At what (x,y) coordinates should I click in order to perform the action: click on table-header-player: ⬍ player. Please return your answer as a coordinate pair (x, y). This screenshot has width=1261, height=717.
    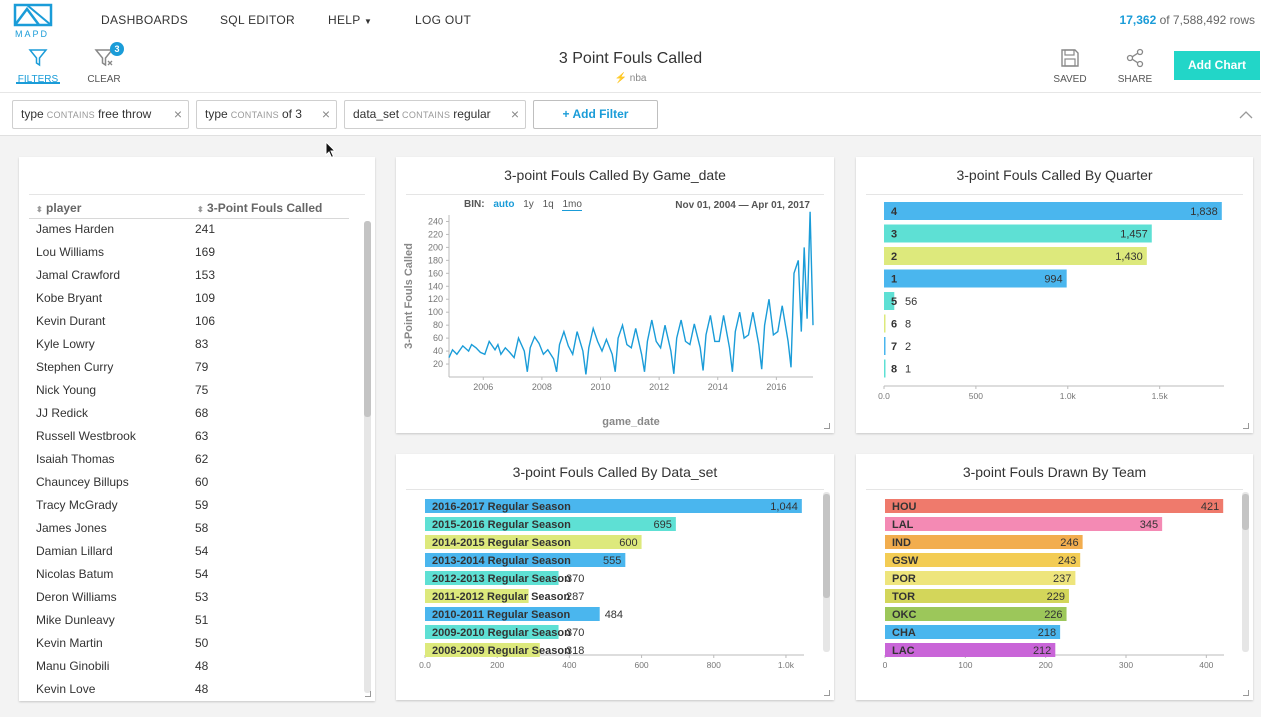
    Looking at the image, I should click on (58, 208).